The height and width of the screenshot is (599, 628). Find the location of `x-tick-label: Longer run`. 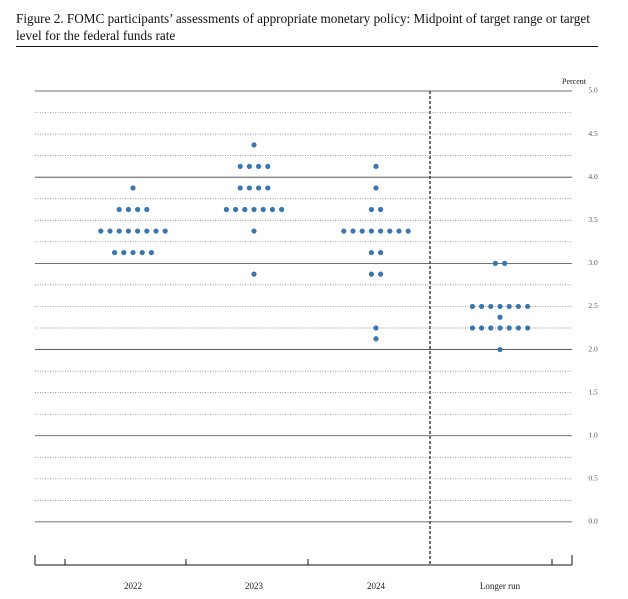

x-tick-label: Longer run is located at coordinates (500, 586).